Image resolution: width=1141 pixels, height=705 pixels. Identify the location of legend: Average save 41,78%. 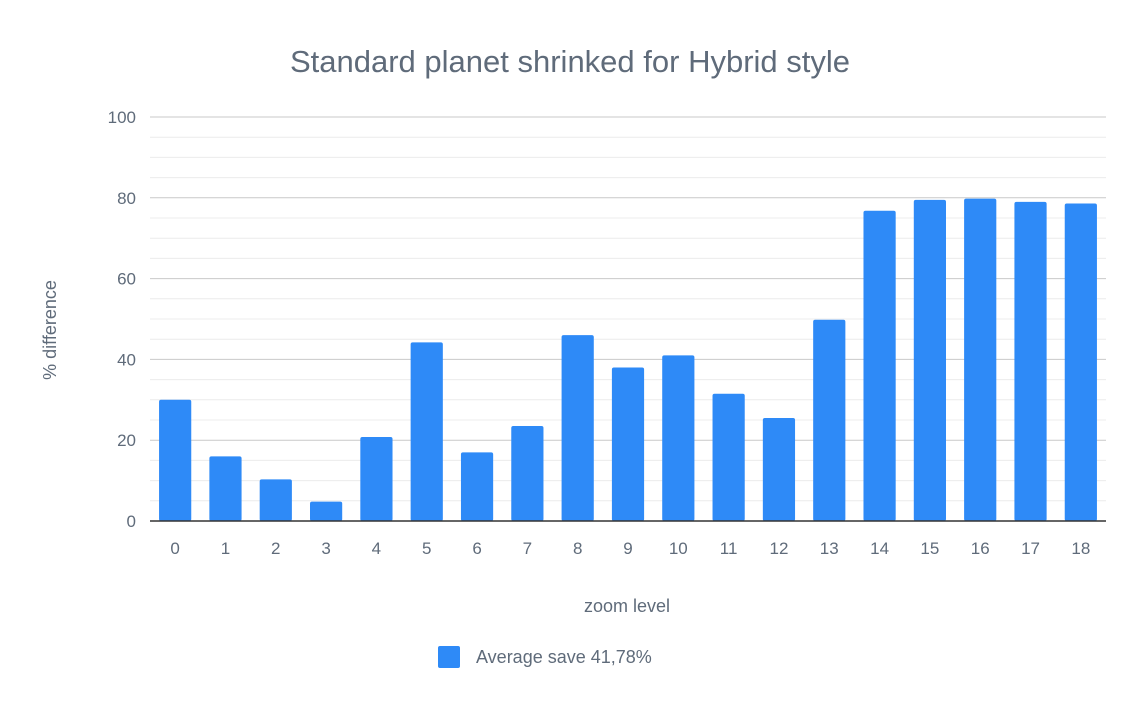
(545, 657).